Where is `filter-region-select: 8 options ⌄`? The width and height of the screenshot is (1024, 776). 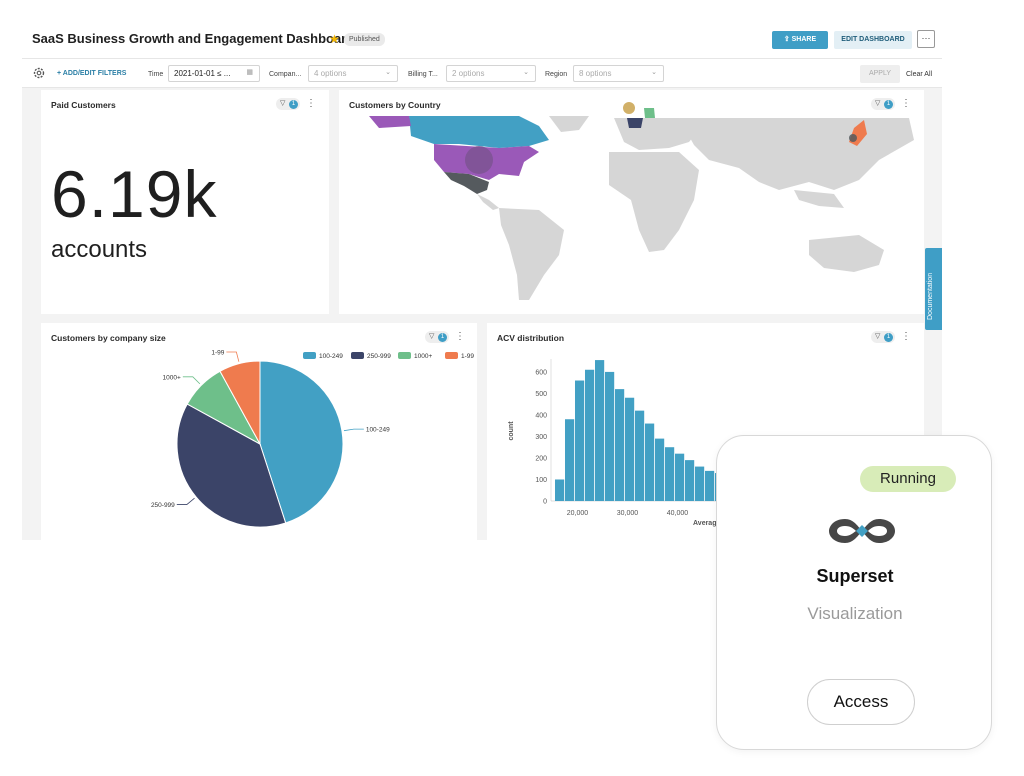 filter-region-select: 8 options ⌄ is located at coordinates (618, 73).